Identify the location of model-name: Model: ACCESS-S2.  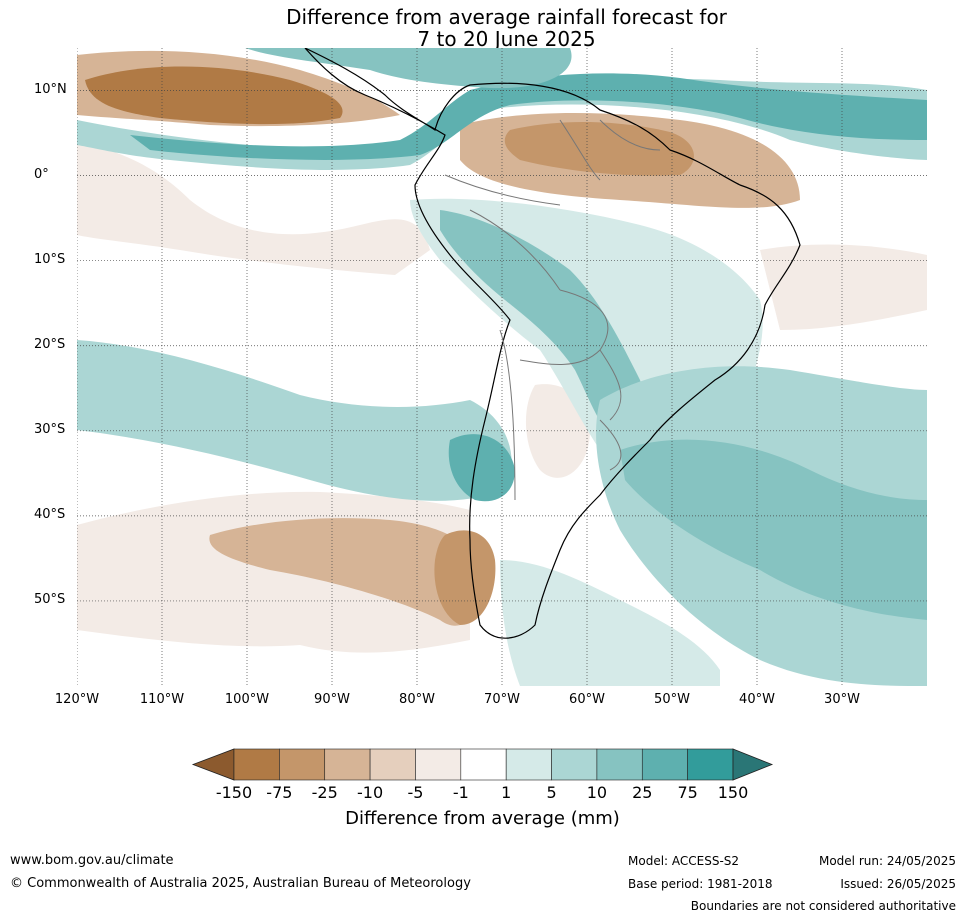
(684, 861).